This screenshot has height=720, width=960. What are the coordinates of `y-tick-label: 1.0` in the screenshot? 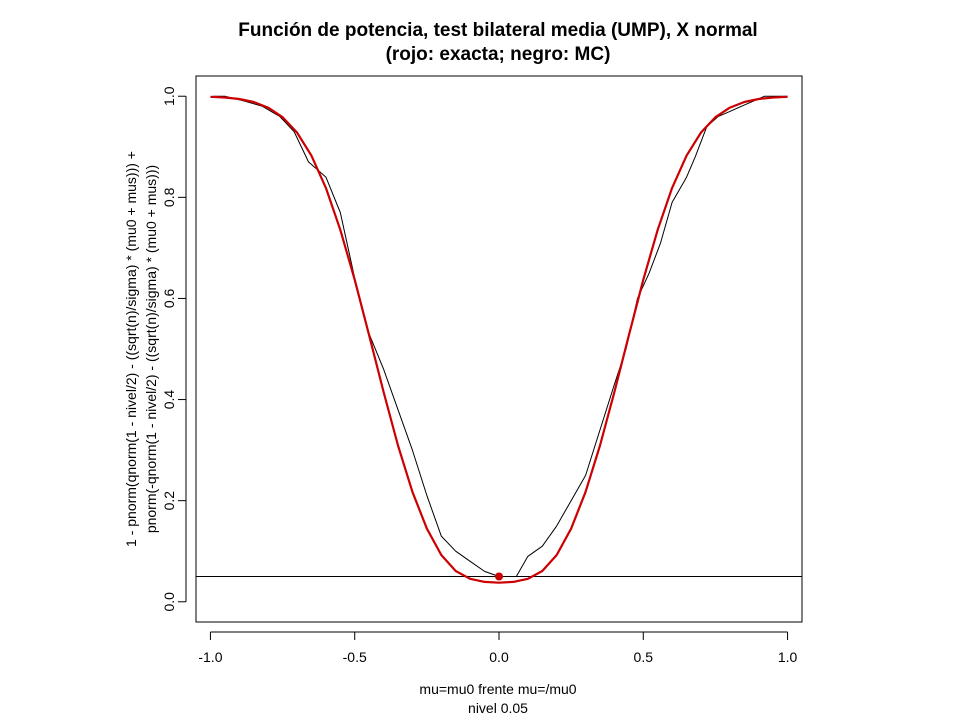 It's located at (169, 96).